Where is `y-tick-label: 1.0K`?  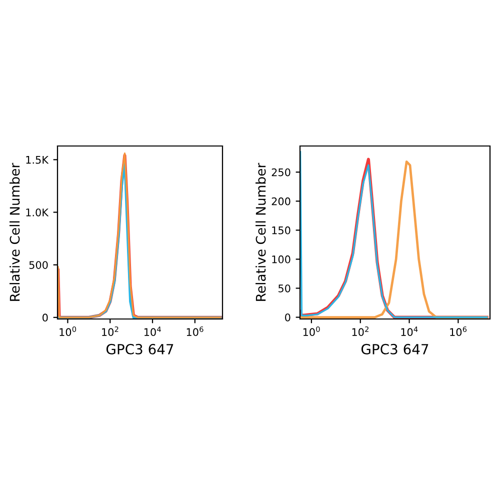
y-tick-label: 1.0K is located at coordinates (37, 212).